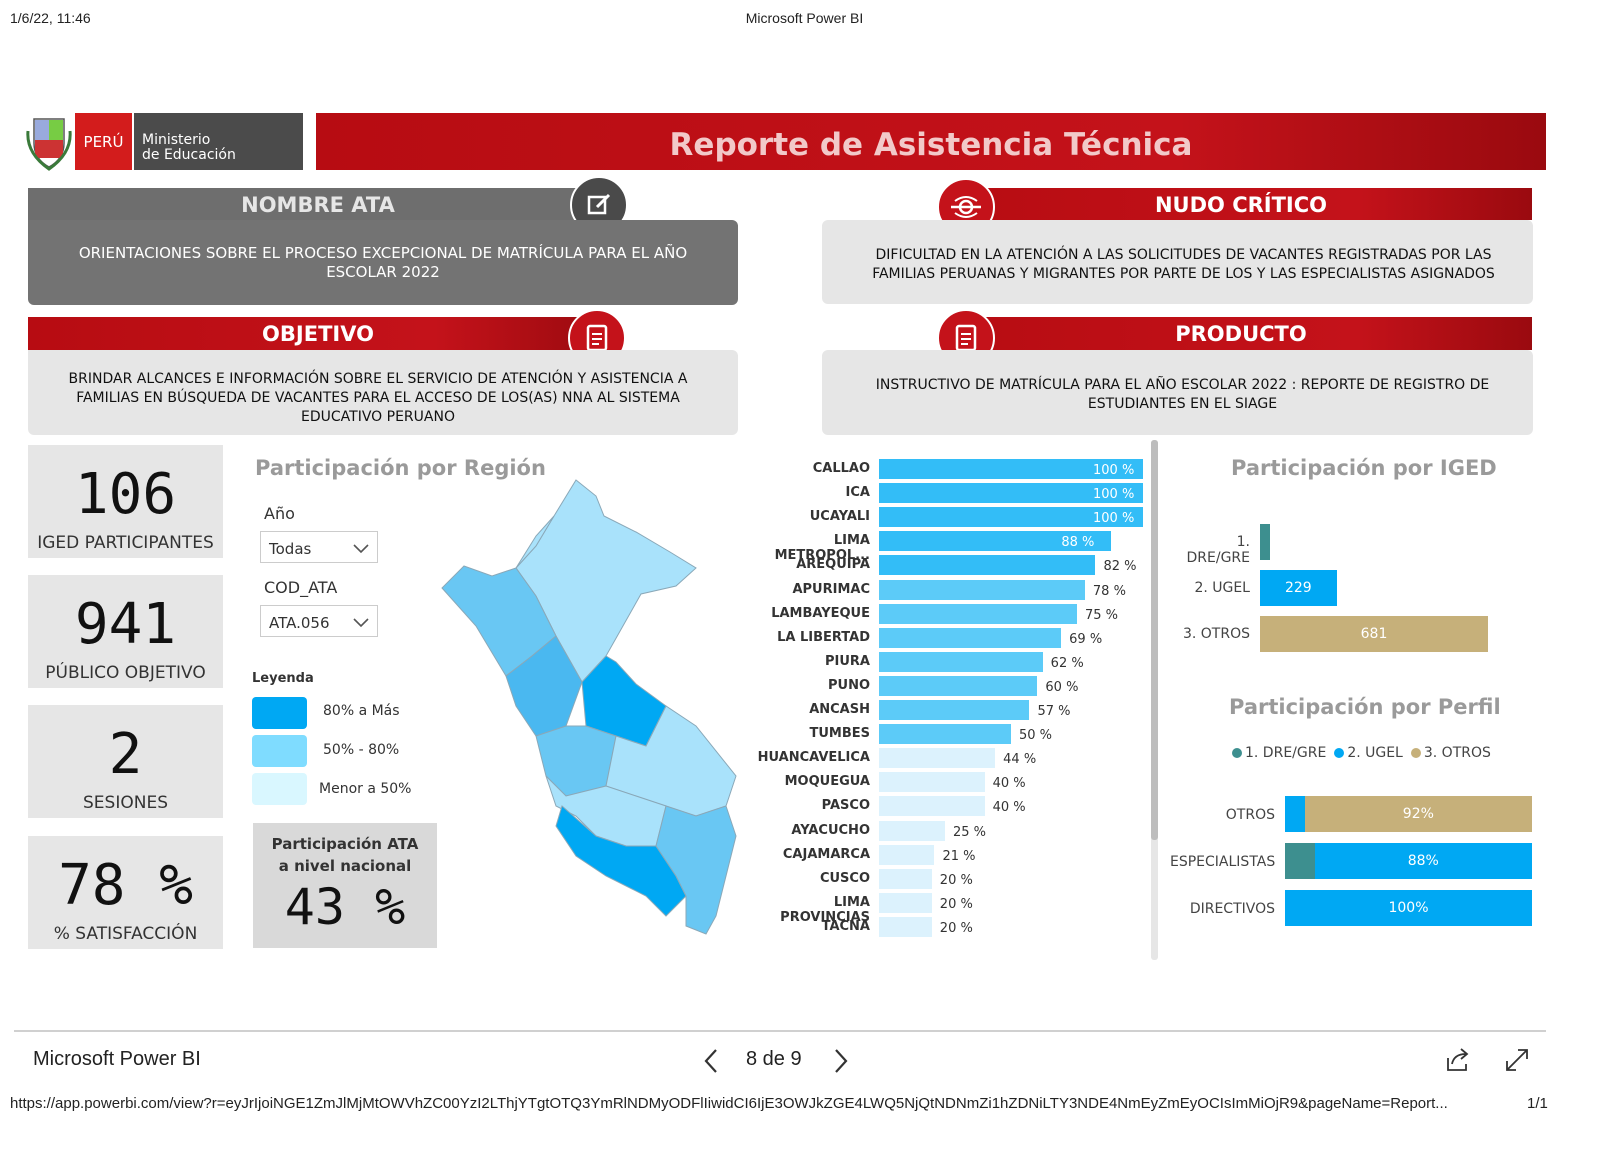 Image resolution: width=1609 pixels, height=1154 pixels. What do you see at coordinates (1537, 1103) in the screenshot?
I see `footer-print-page: 1/1` at bounding box center [1537, 1103].